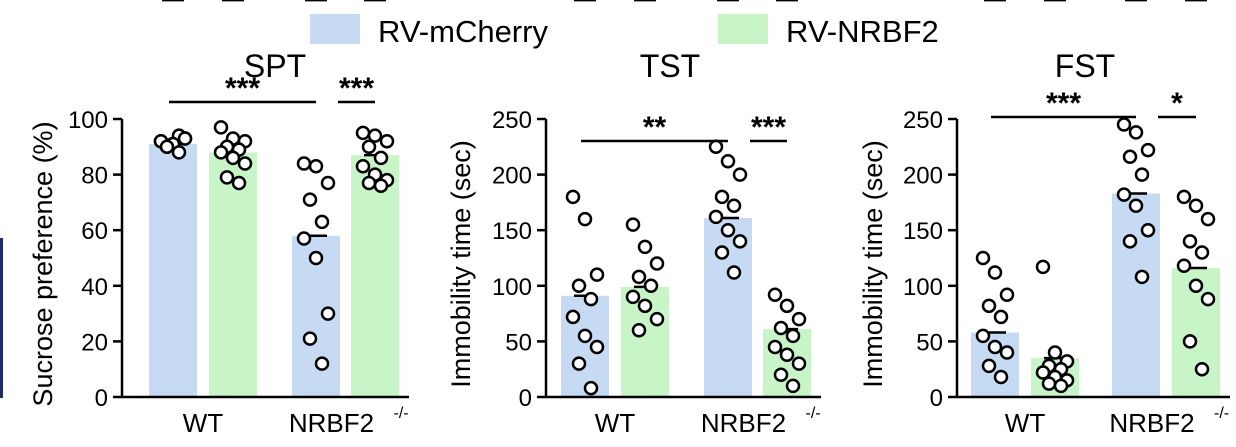  What do you see at coordinates (461, 264) in the screenshot?
I see `y-axis-label: Immobility time (sec)` at bounding box center [461, 264].